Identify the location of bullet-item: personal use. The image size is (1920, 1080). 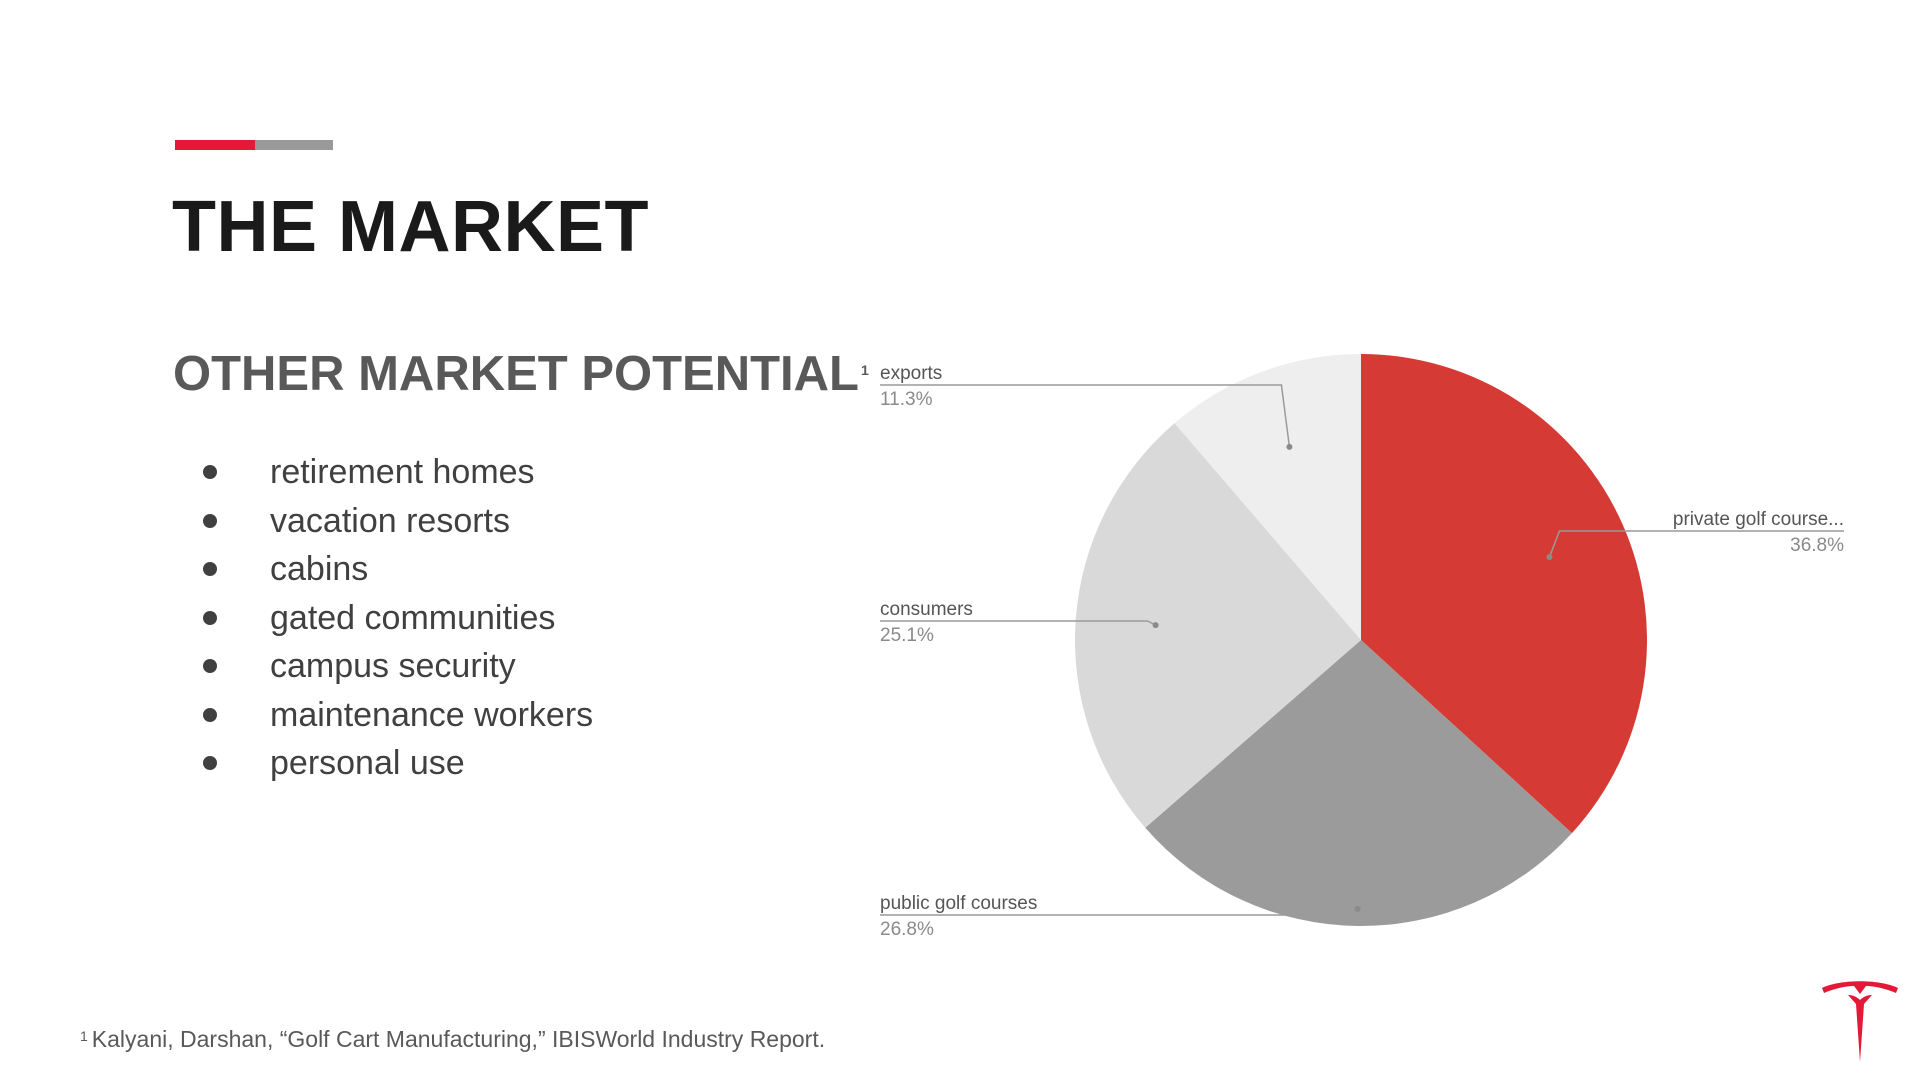
(396, 763).